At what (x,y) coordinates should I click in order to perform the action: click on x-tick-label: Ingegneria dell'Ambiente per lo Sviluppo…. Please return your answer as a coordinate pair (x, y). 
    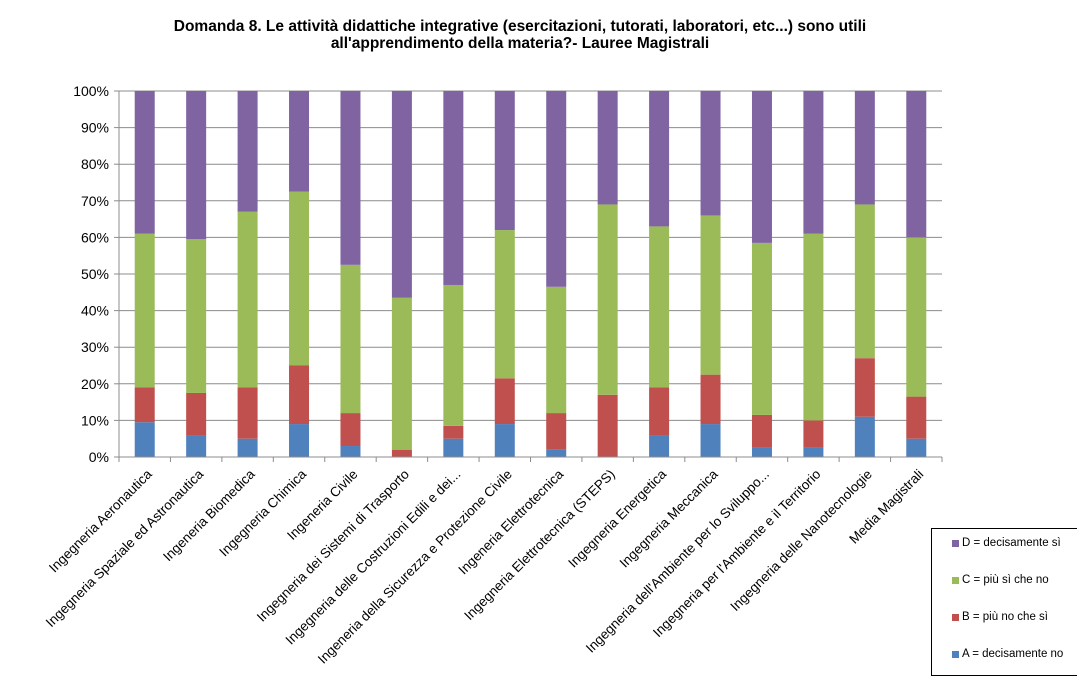
    Looking at the image, I should click on (677, 561).